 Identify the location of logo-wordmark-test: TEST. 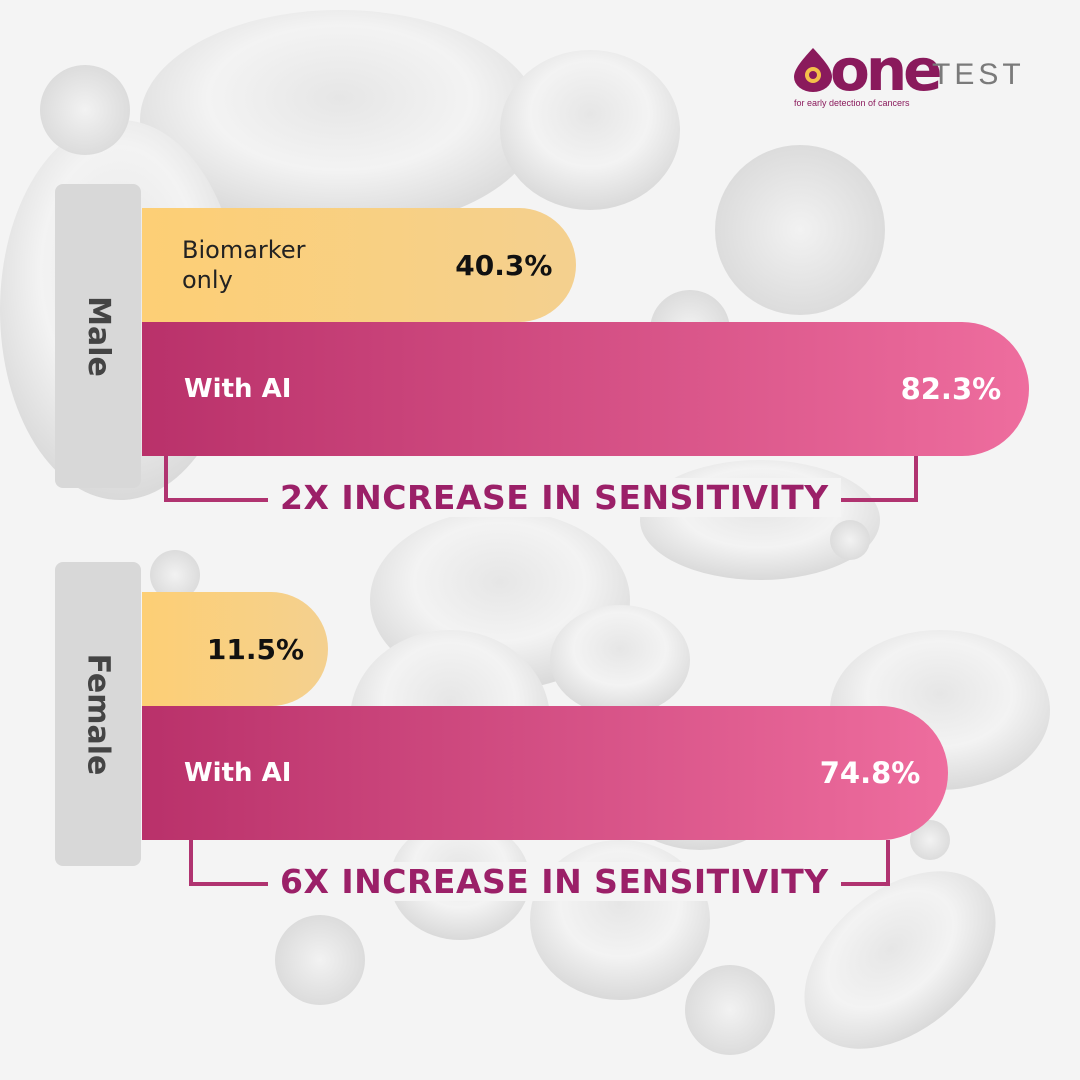
(978, 74).